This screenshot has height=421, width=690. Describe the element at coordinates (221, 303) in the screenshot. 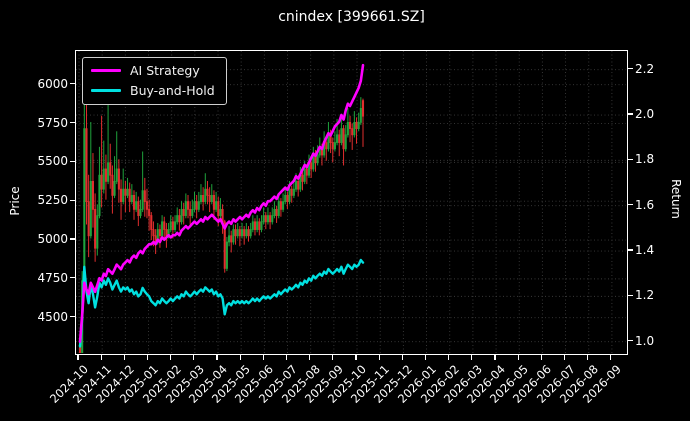

I see `buy-and-hold-line` at that location.